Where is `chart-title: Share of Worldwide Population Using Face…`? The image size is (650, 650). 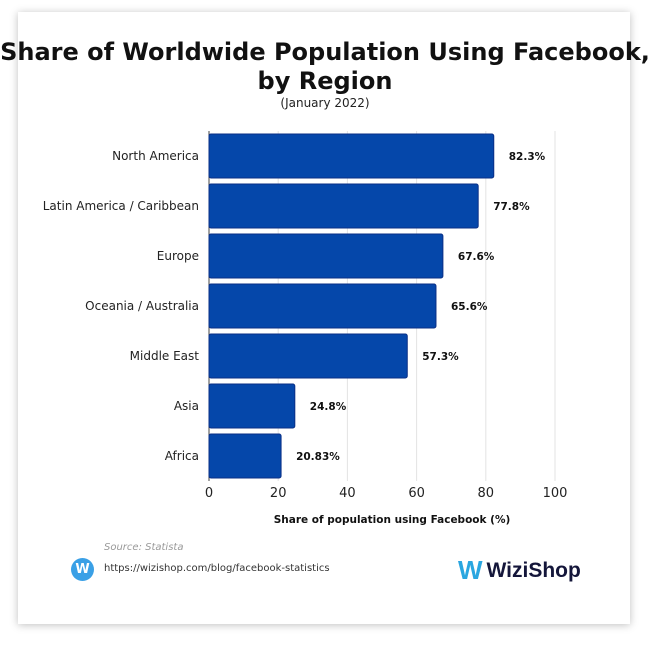 chart-title: Share of Worldwide Population Using Face… is located at coordinates (325, 66).